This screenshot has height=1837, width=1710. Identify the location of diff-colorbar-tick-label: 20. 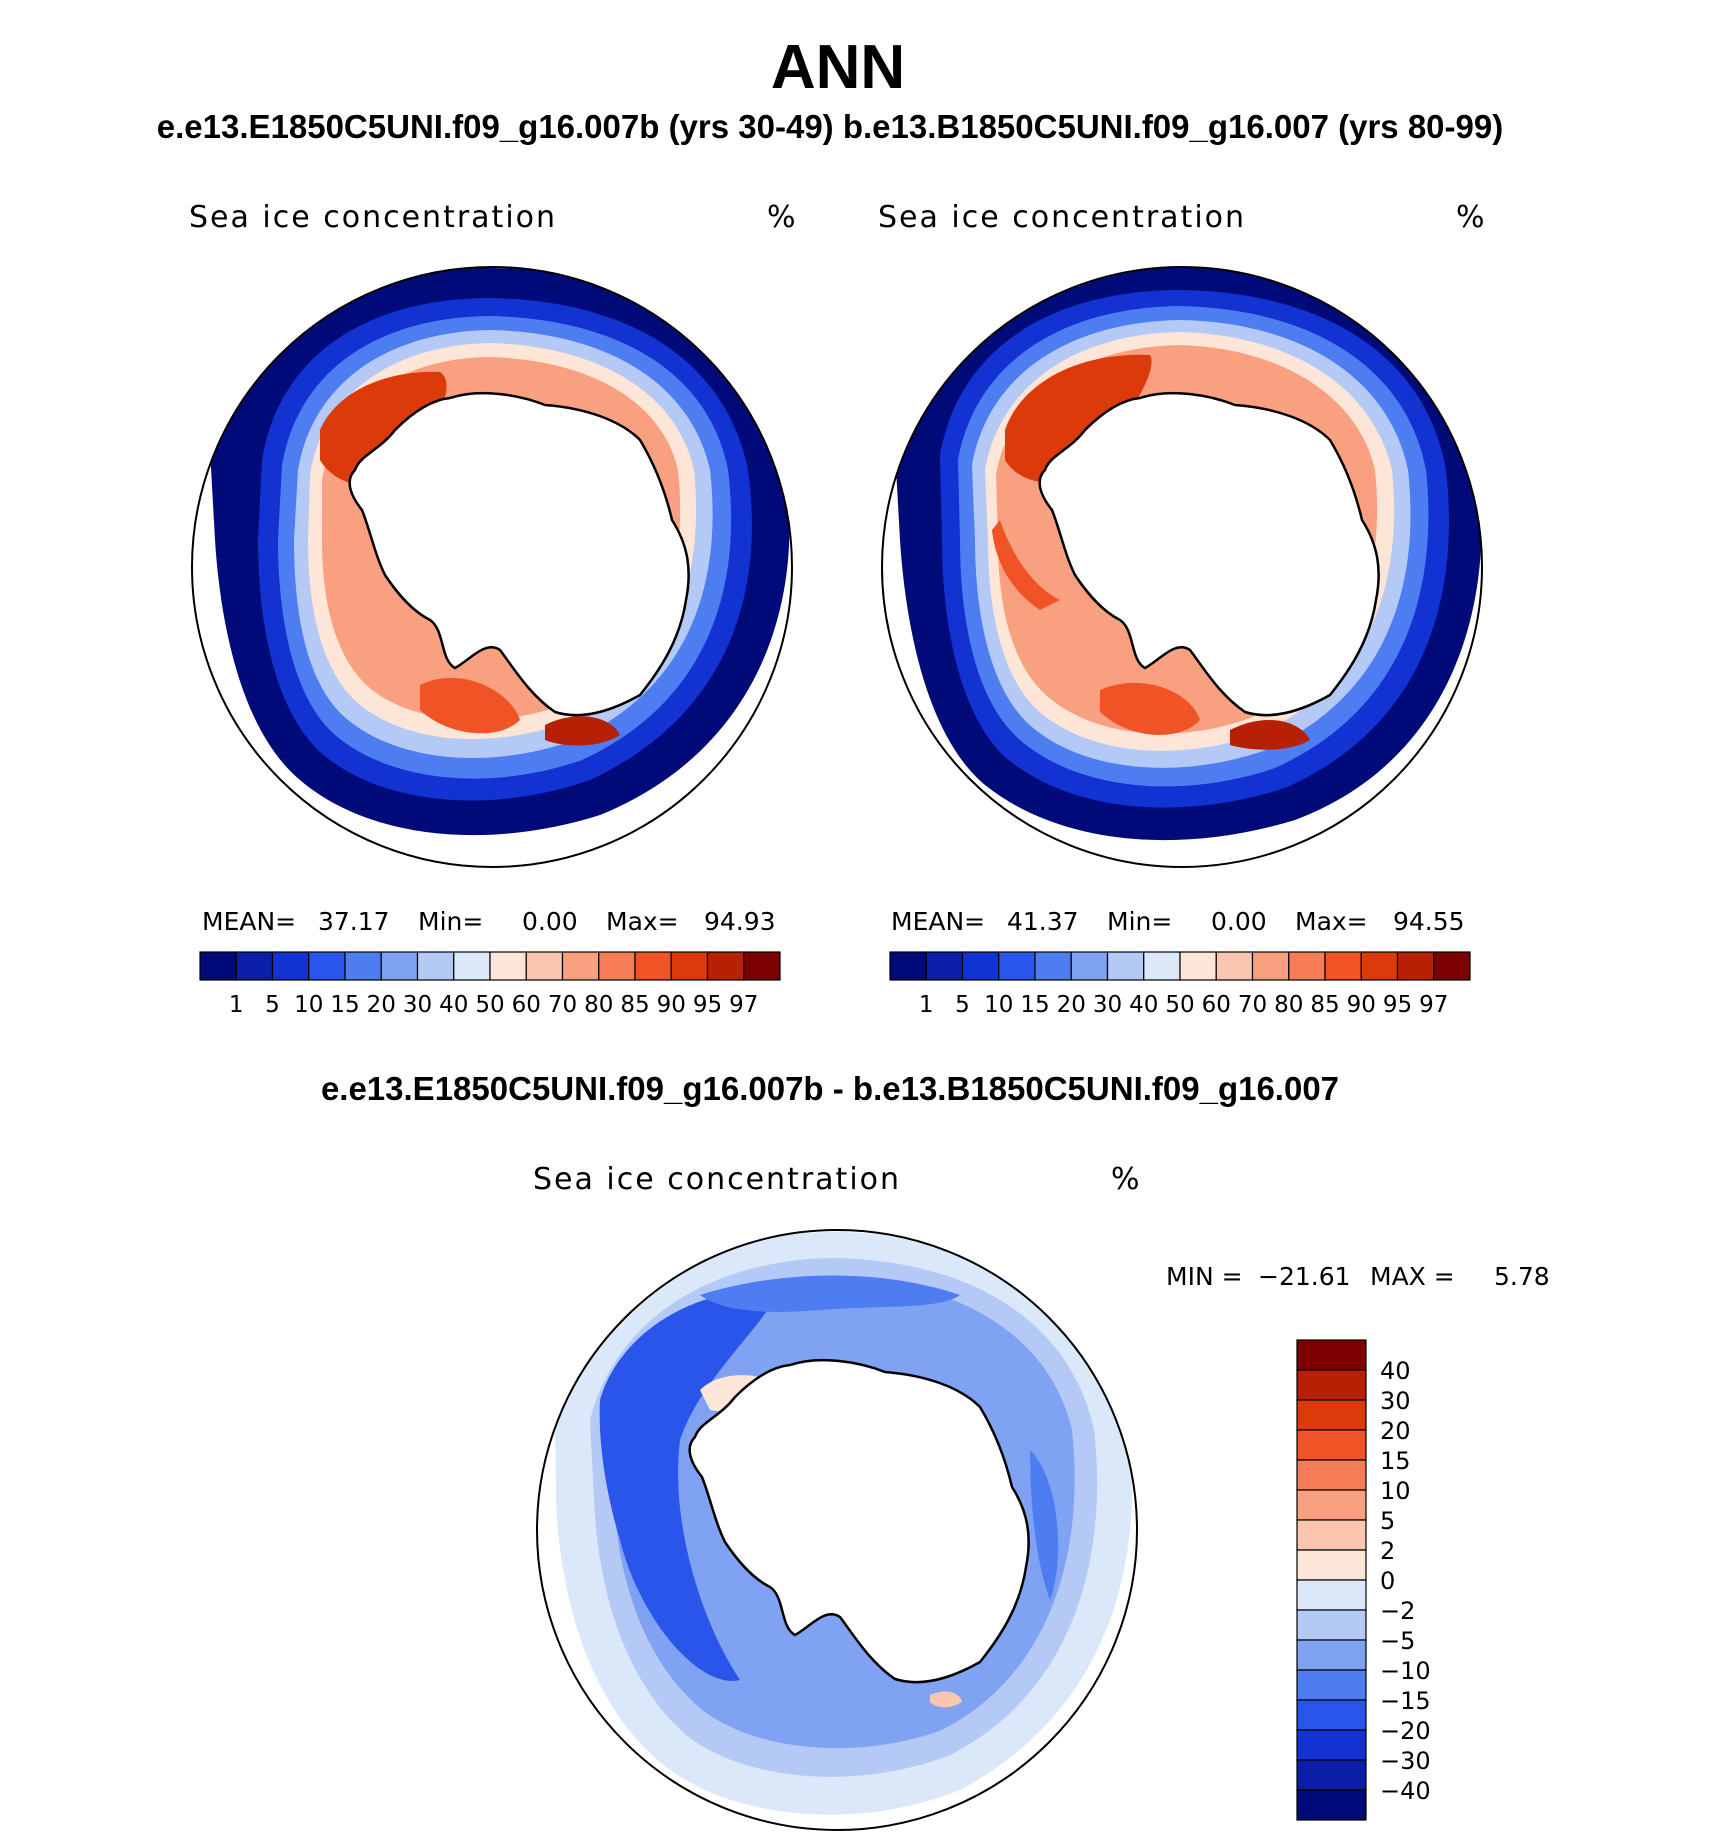
(1395, 1431).